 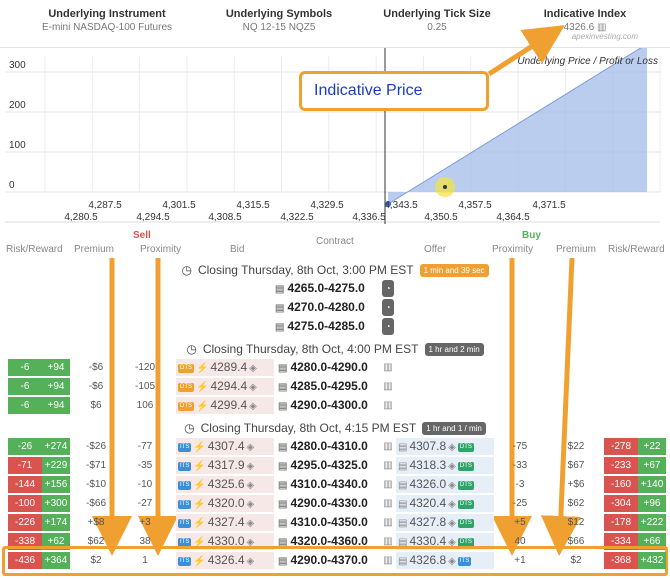 I want to click on bid-cell: ITS ⚡ 4307.4 ◈, so click(x=225, y=446).